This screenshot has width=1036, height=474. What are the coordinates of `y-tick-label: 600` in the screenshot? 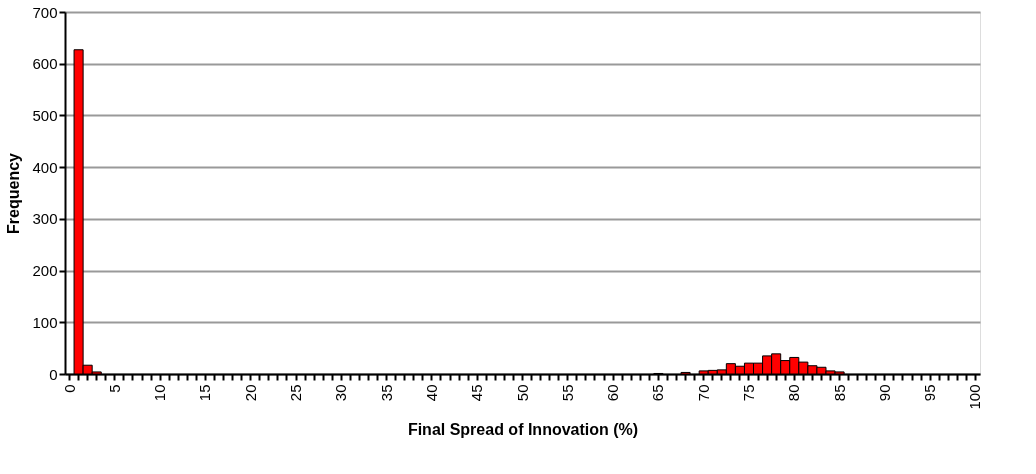 It's located at (45, 64).